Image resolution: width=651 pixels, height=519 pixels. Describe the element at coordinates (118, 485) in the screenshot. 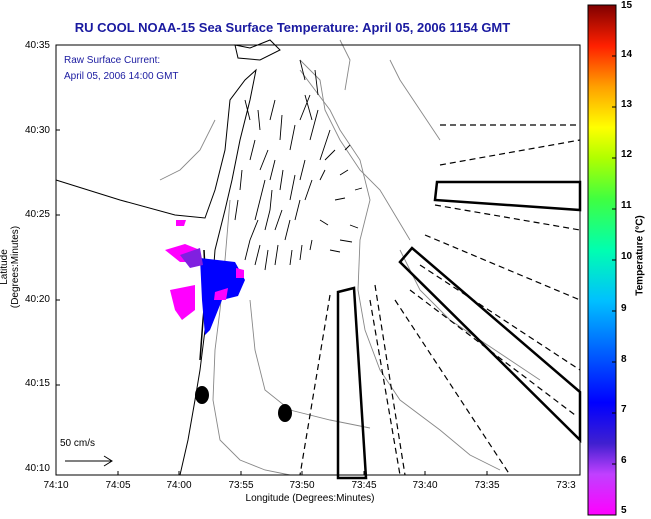

I see `x-tick-label: 74:05` at that location.